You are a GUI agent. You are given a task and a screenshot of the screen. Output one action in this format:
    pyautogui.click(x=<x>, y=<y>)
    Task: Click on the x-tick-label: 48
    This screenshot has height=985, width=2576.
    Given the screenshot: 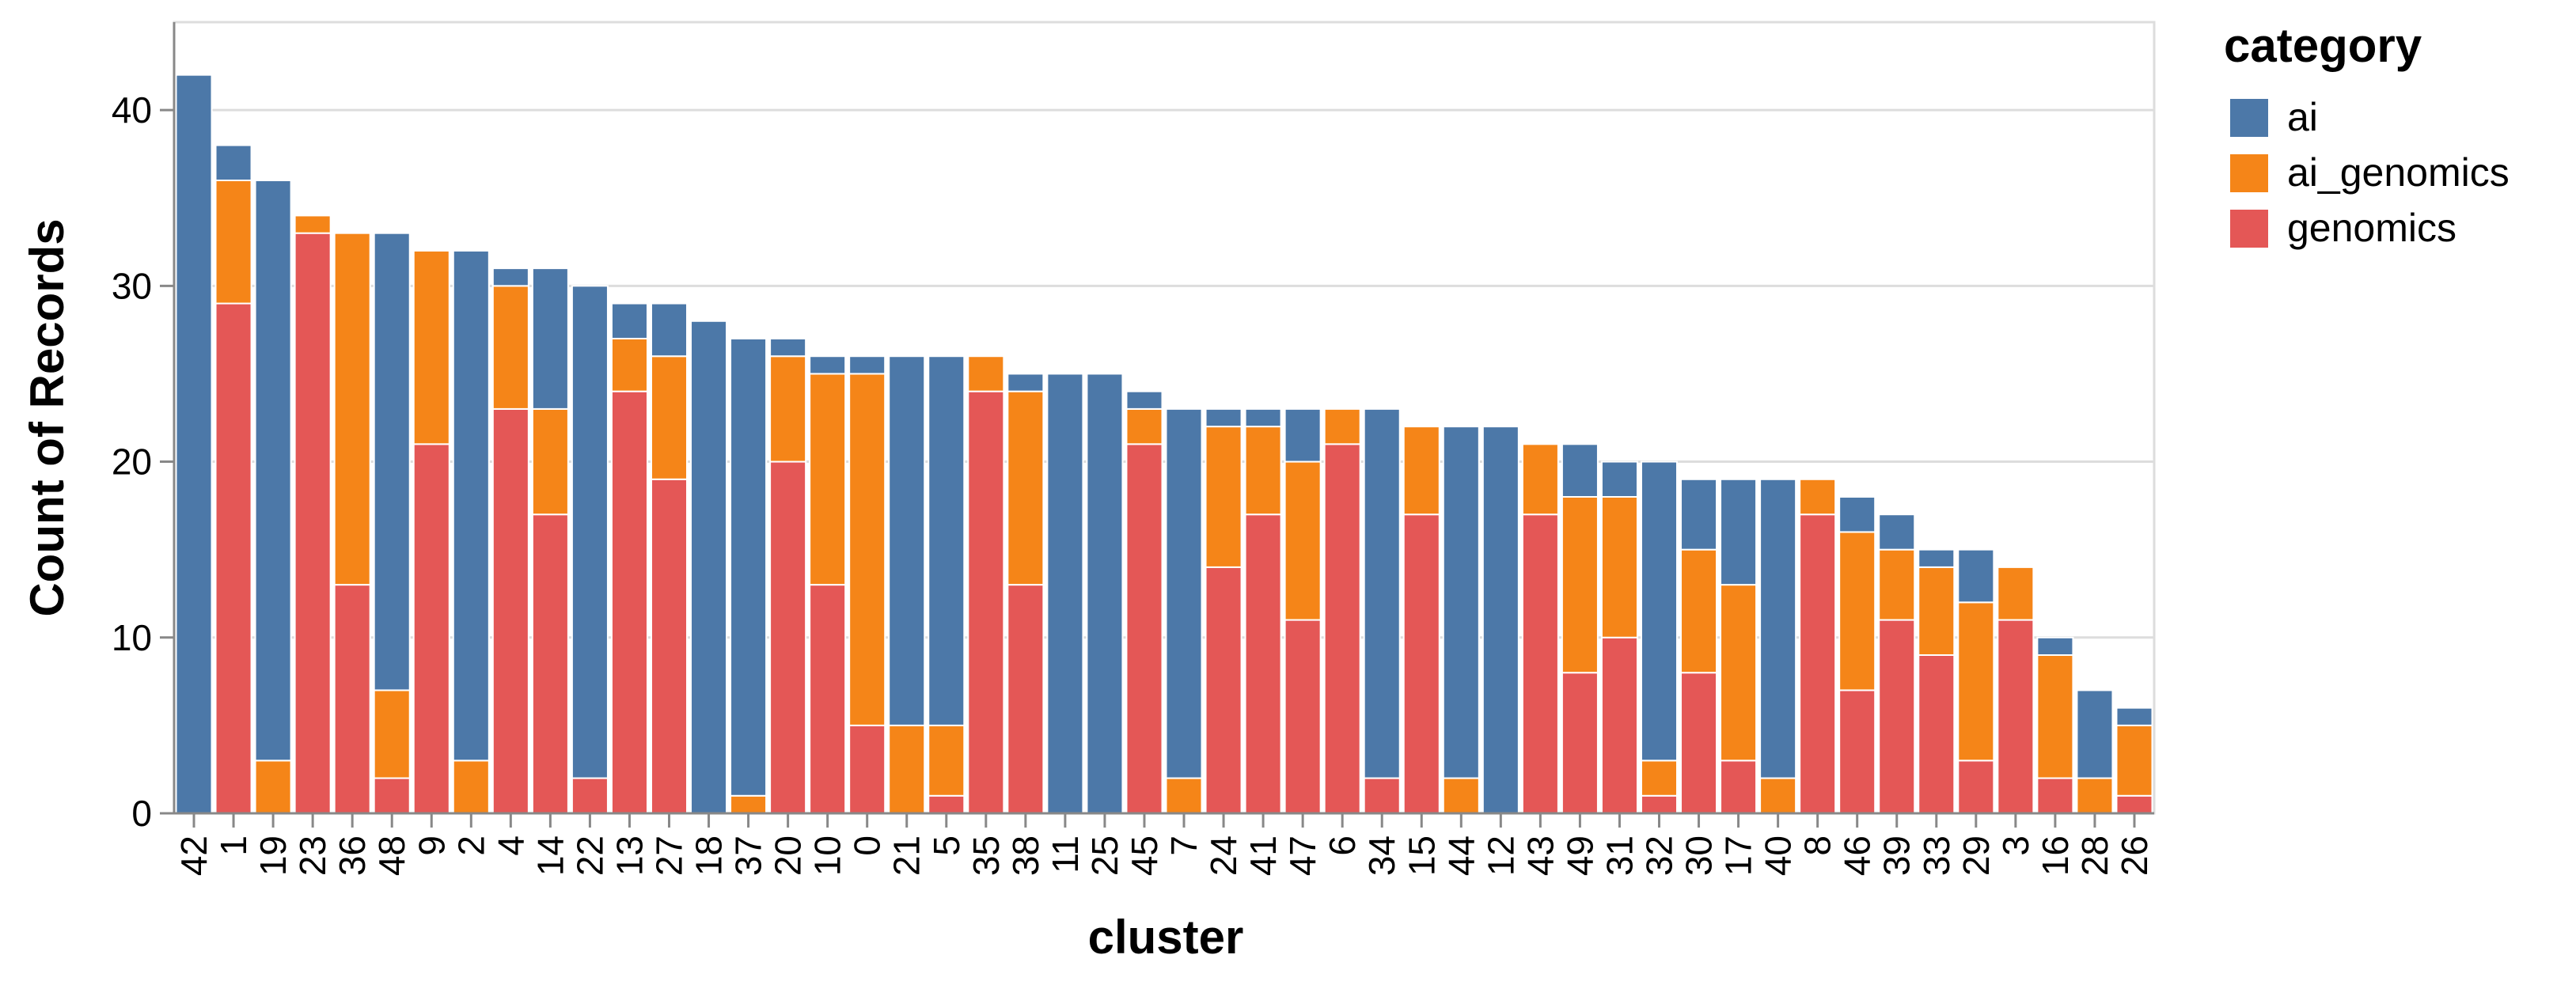 What is the action you would take?
    pyautogui.click(x=391, y=855)
    